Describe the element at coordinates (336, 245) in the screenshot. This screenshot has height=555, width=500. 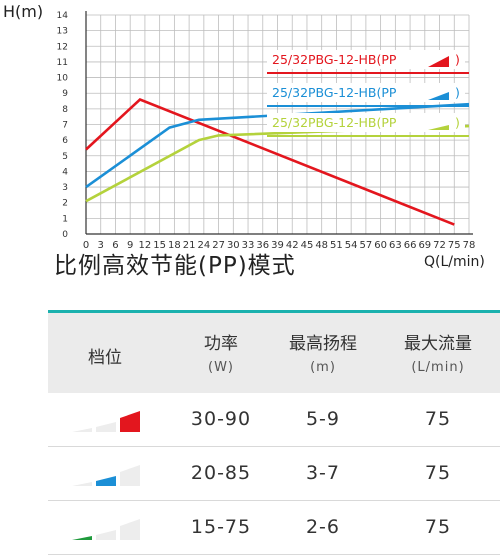
I see `x-tick-label: 51` at that location.